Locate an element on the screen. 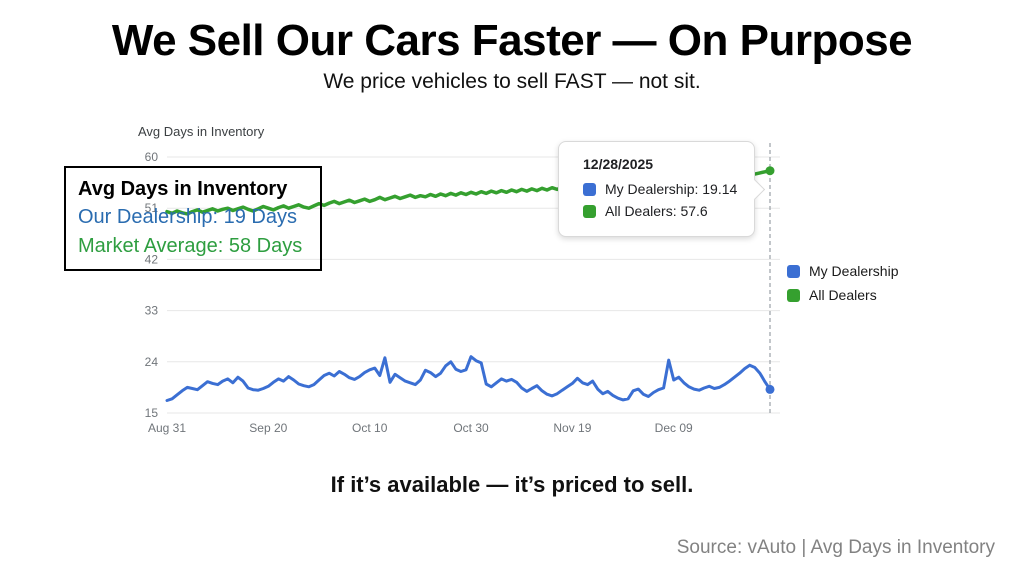 The width and height of the screenshot is (1024, 576). tooltip-row-all-dealers: All Dealers: 57.6 is located at coordinates (668, 211).